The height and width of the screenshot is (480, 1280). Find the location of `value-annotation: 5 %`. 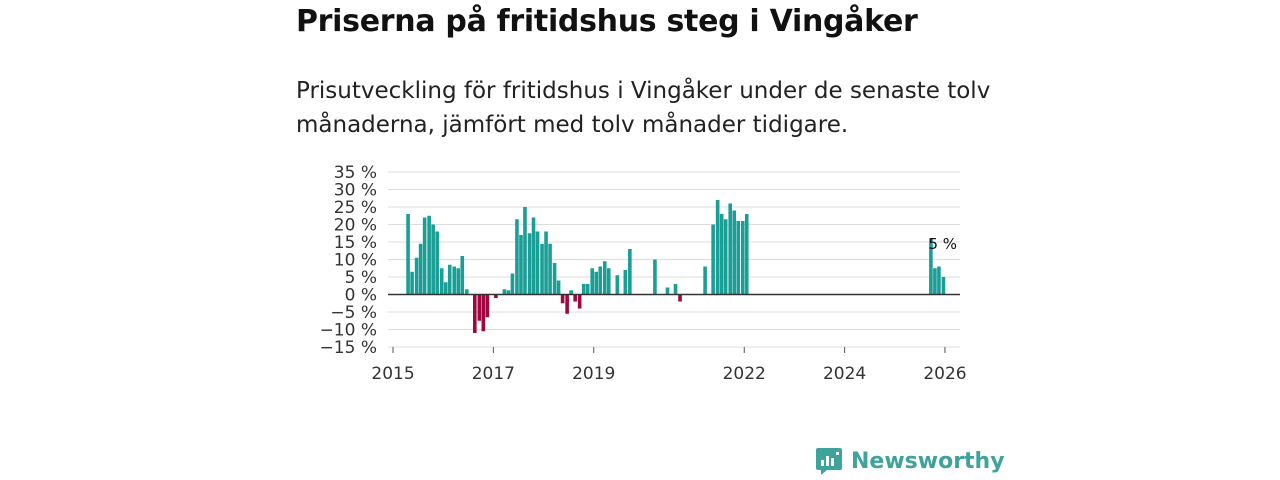

value-annotation: 5 % is located at coordinates (942, 244).